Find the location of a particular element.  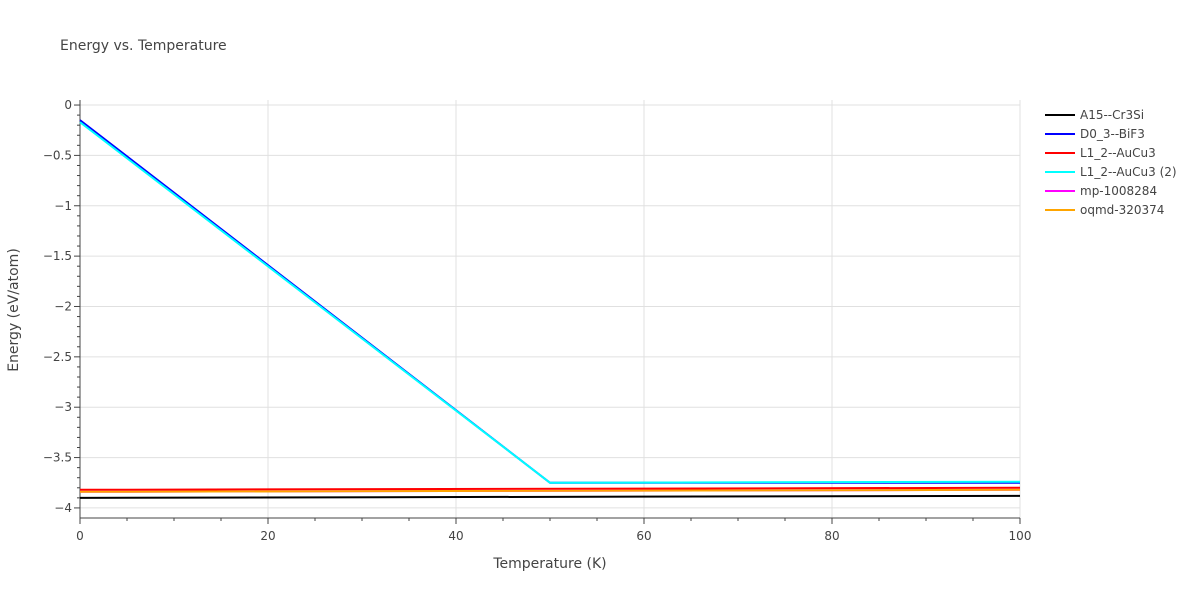

legend-label: L1_2--AuCu3 (2) is located at coordinates (1128, 172).